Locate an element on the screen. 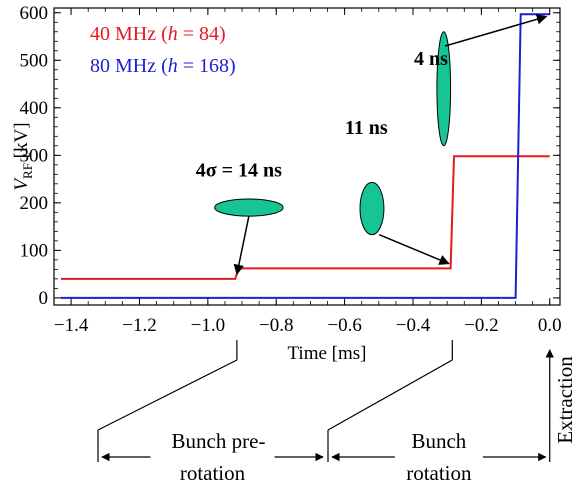 The height and width of the screenshot is (489, 576). bunch-length-label: 4 ns is located at coordinates (431, 59).